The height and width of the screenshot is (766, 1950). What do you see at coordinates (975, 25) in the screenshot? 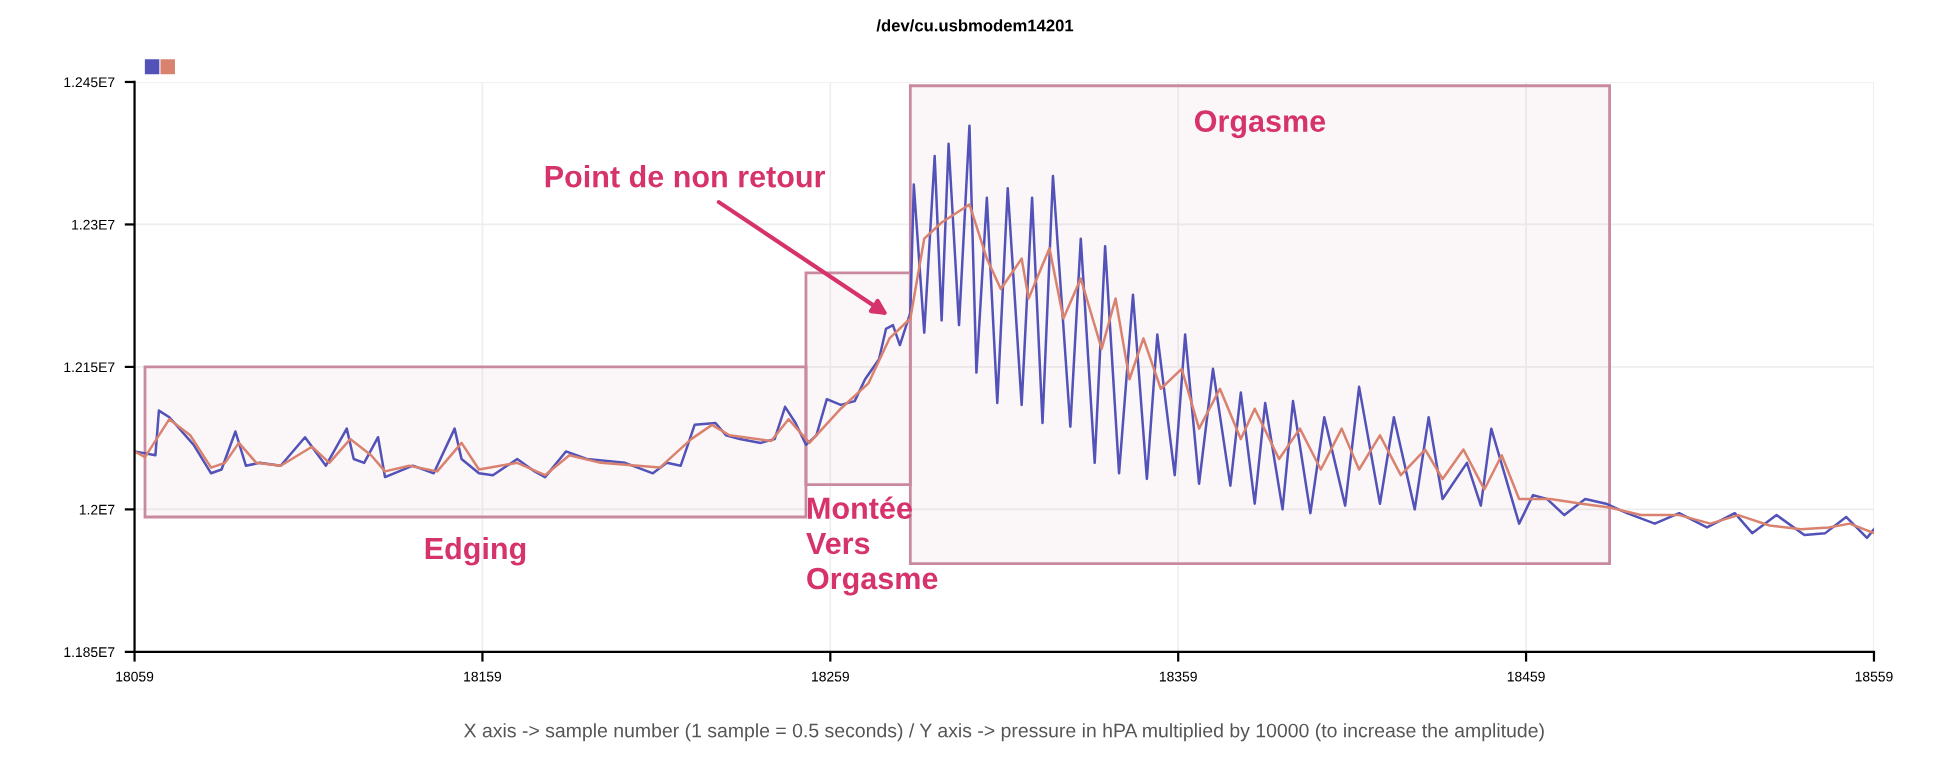
I see `chart-title: /dev/cu.usbmodem14201` at bounding box center [975, 25].